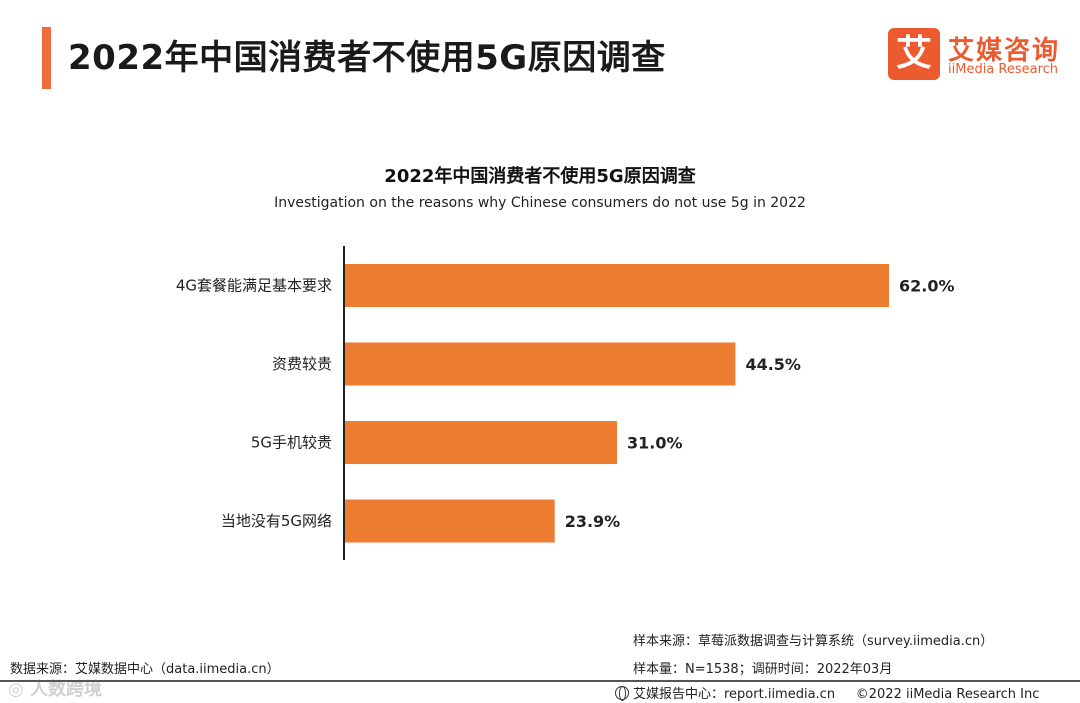 This screenshot has height=703, width=1080. Describe the element at coordinates (914, 54) in the screenshot. I see `logo-mark-icon: 艾` at that location.